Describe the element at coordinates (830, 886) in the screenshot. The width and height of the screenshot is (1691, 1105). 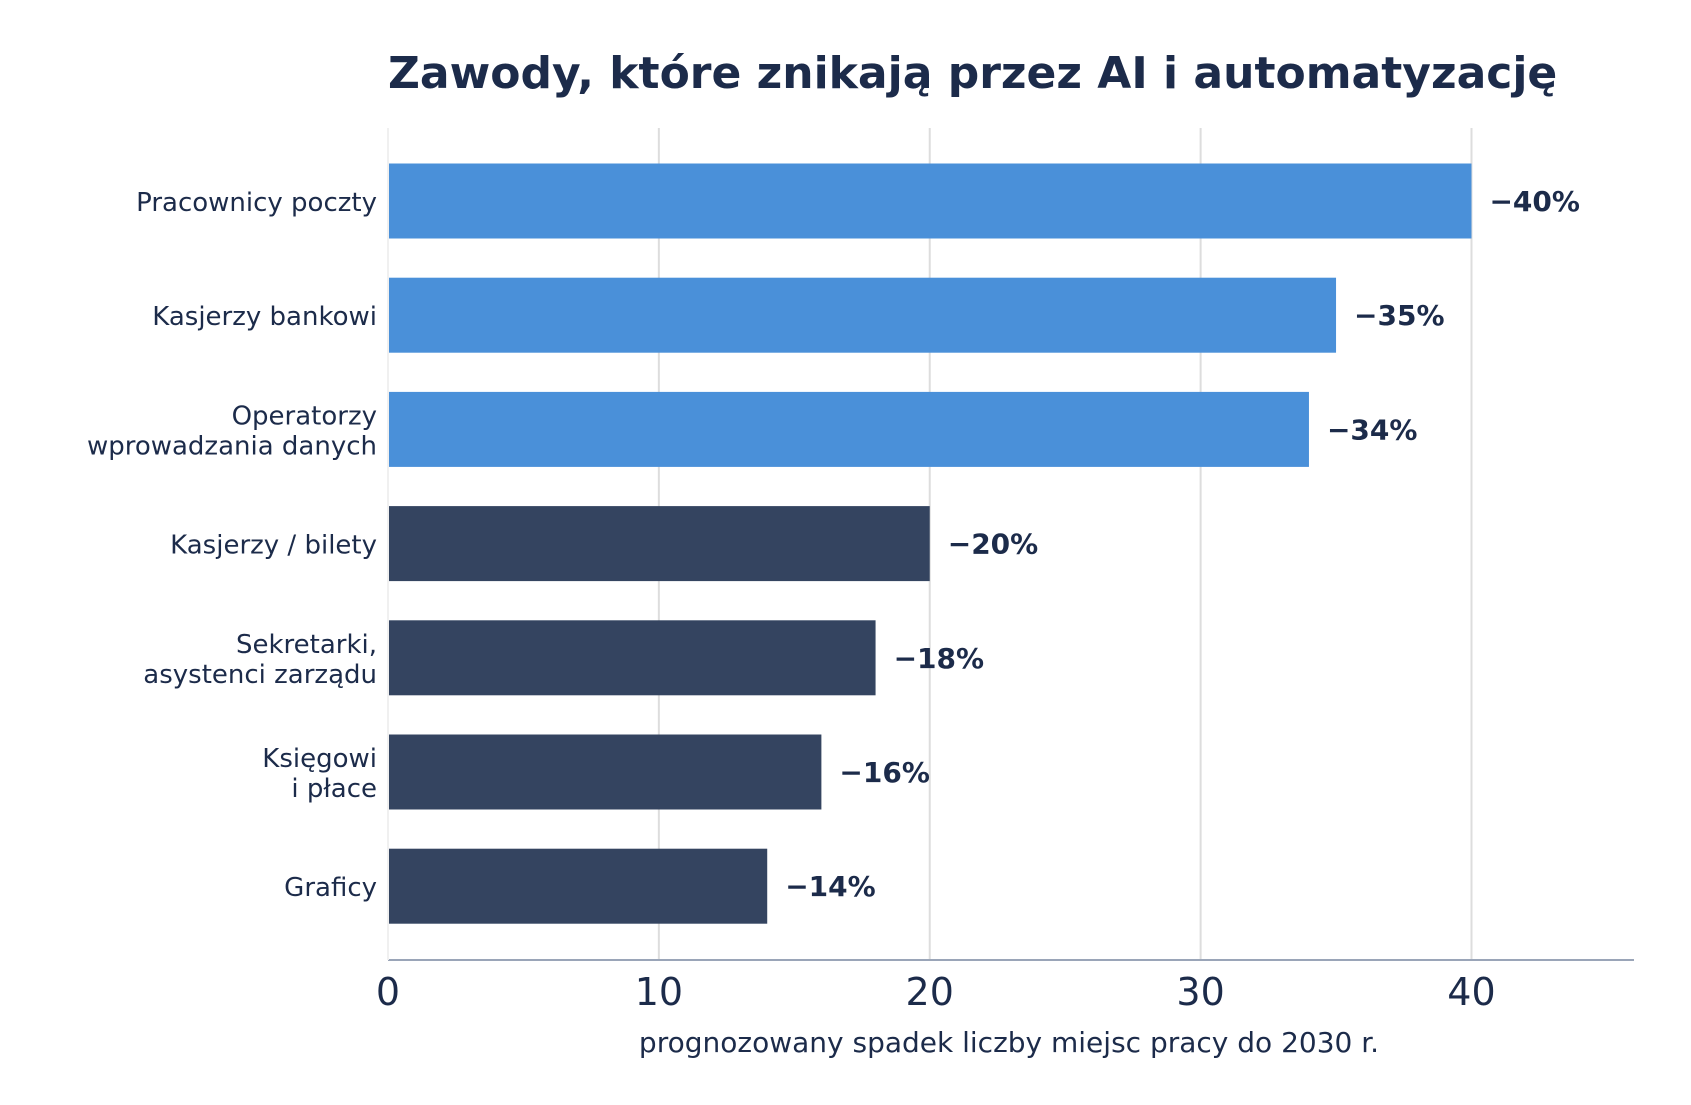
I see `bar-value-label: −14%` at that location.